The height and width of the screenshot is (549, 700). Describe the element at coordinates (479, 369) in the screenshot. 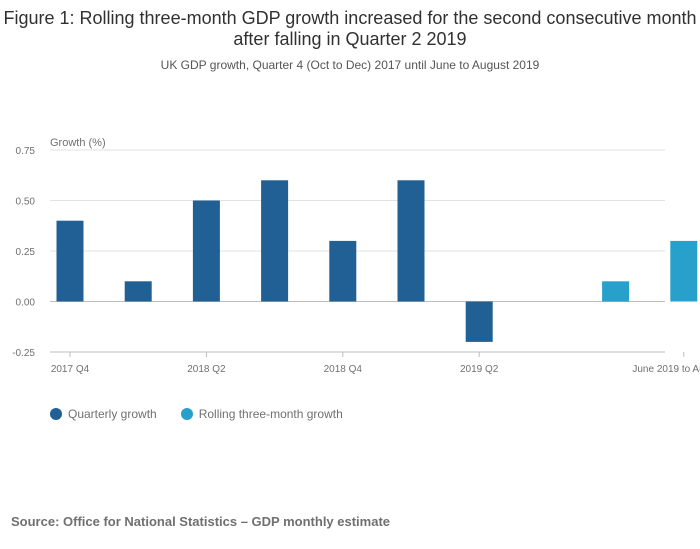

I see `x-tick-label: 2019 Q2` at that location.